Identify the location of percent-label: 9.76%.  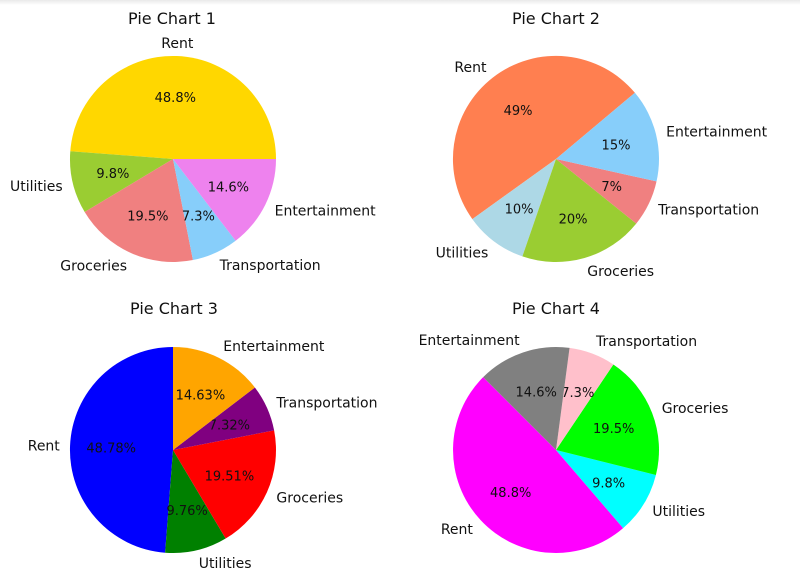
(186, 511).